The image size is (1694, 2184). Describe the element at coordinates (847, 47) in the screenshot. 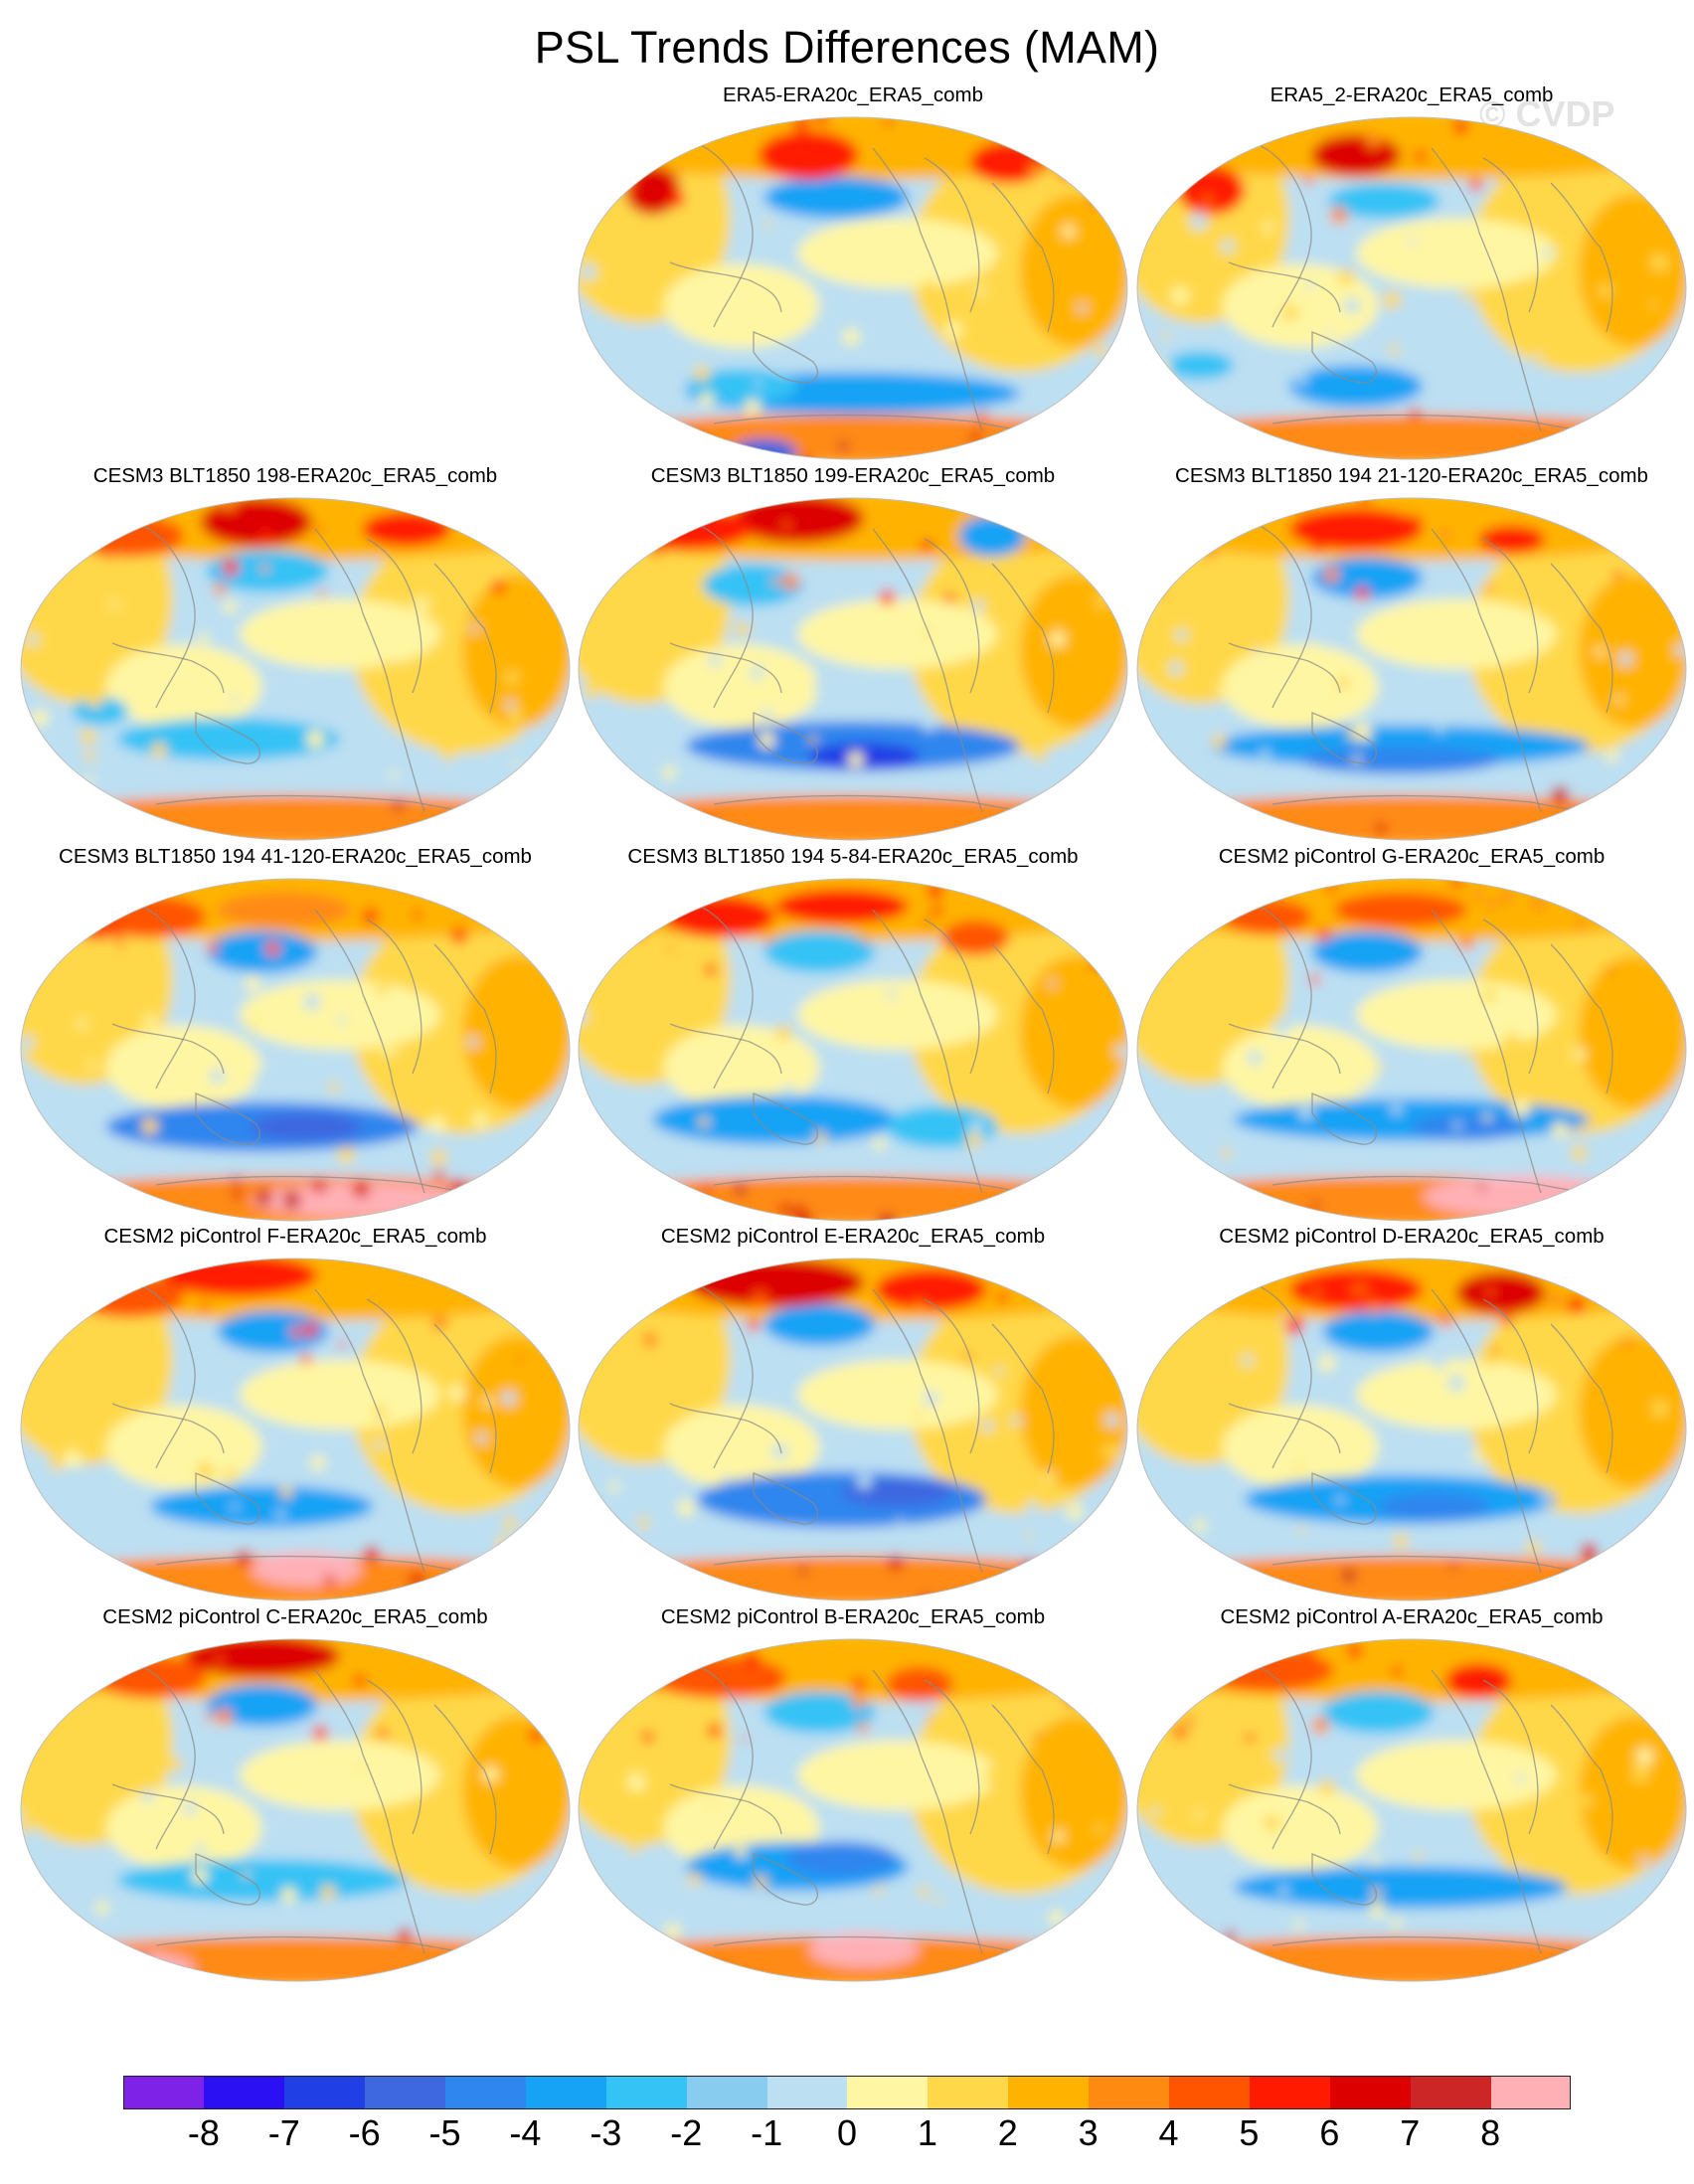

I see `figure-title: PSL Trends Differences (MAM)` at that location.